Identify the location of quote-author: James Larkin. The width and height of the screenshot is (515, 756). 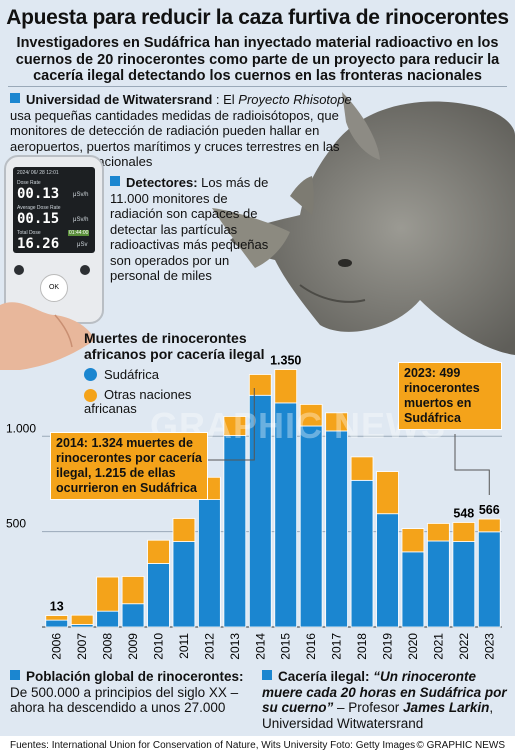
(446, 707).